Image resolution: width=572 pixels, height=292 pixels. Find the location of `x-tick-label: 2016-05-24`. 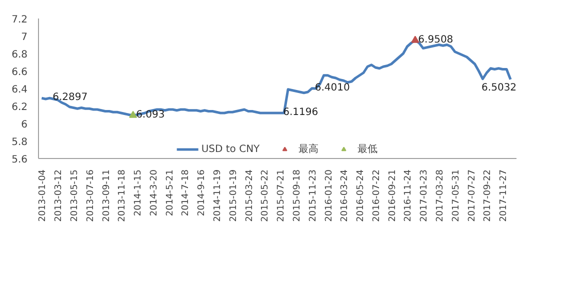

x-tick-label: 2016-05-24 is located at coordinates (361, 195).